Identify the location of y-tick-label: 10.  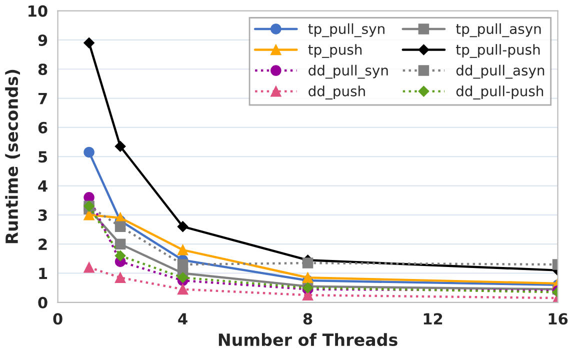
(38, 11).